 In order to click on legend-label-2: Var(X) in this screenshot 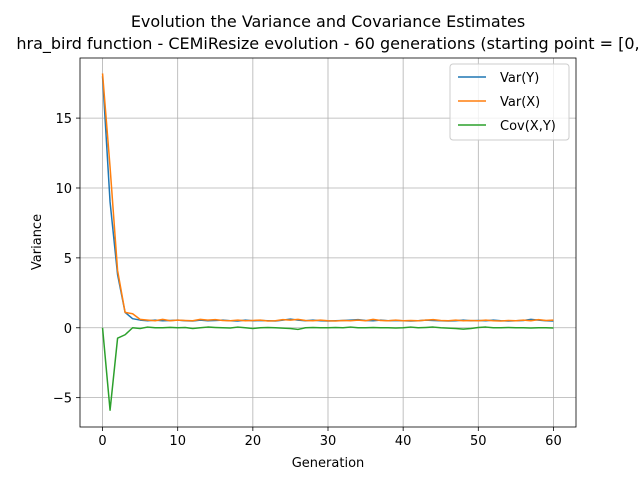, I will do `click(520, 102)`.